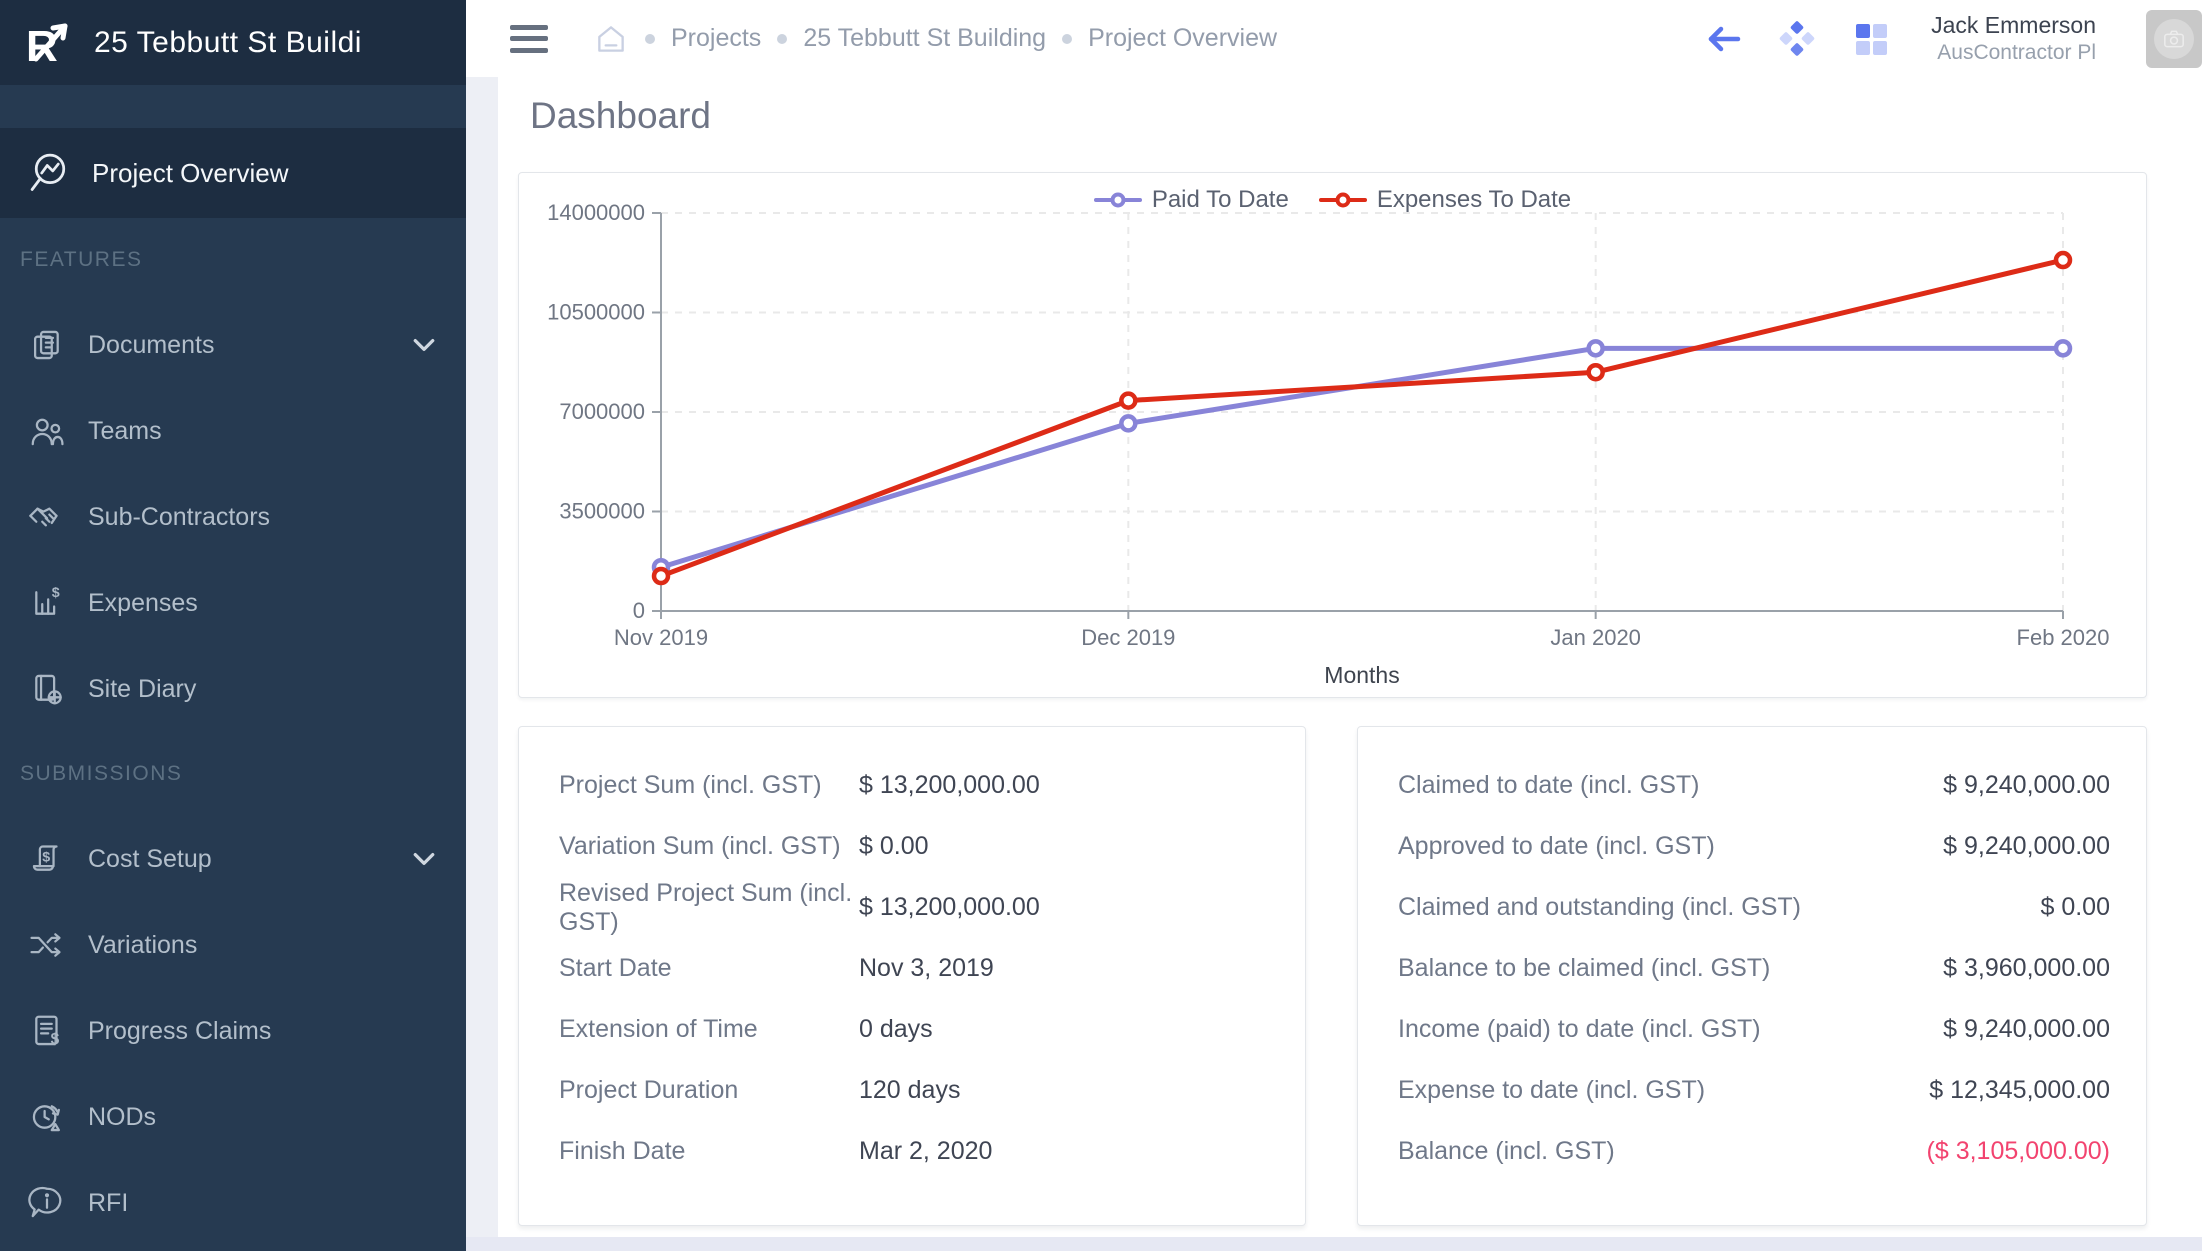 This screenshot has height=1251, width=2202. Describe the element at coordinates (912, 846) in the screenshot. I see `table-row: Variation Sum (incl. GST) $ 0.00` at that location.